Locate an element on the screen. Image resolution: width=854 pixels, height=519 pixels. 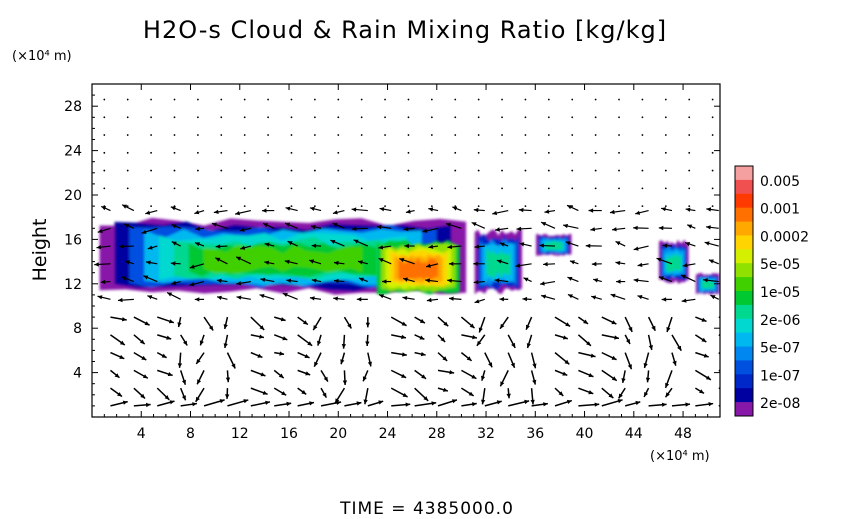
x-tick-label: 36 is located at coordinates (535, 434).